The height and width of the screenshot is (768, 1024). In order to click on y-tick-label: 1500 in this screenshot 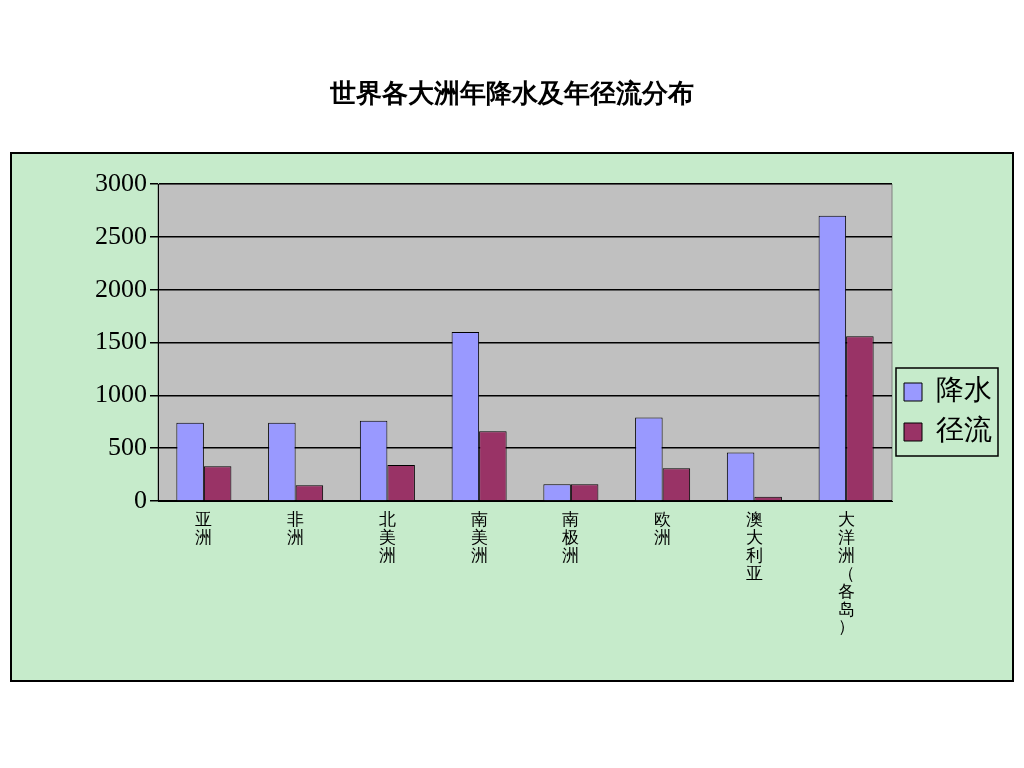, I will do `click(121, 341)`.